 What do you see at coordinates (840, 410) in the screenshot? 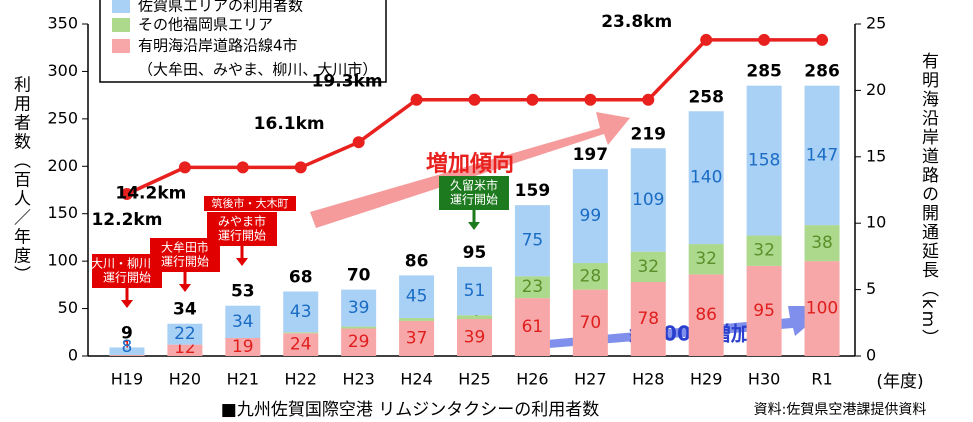
I see `source: 資料:佐賀県空港課提供資料` at bounding box center [840, 410].